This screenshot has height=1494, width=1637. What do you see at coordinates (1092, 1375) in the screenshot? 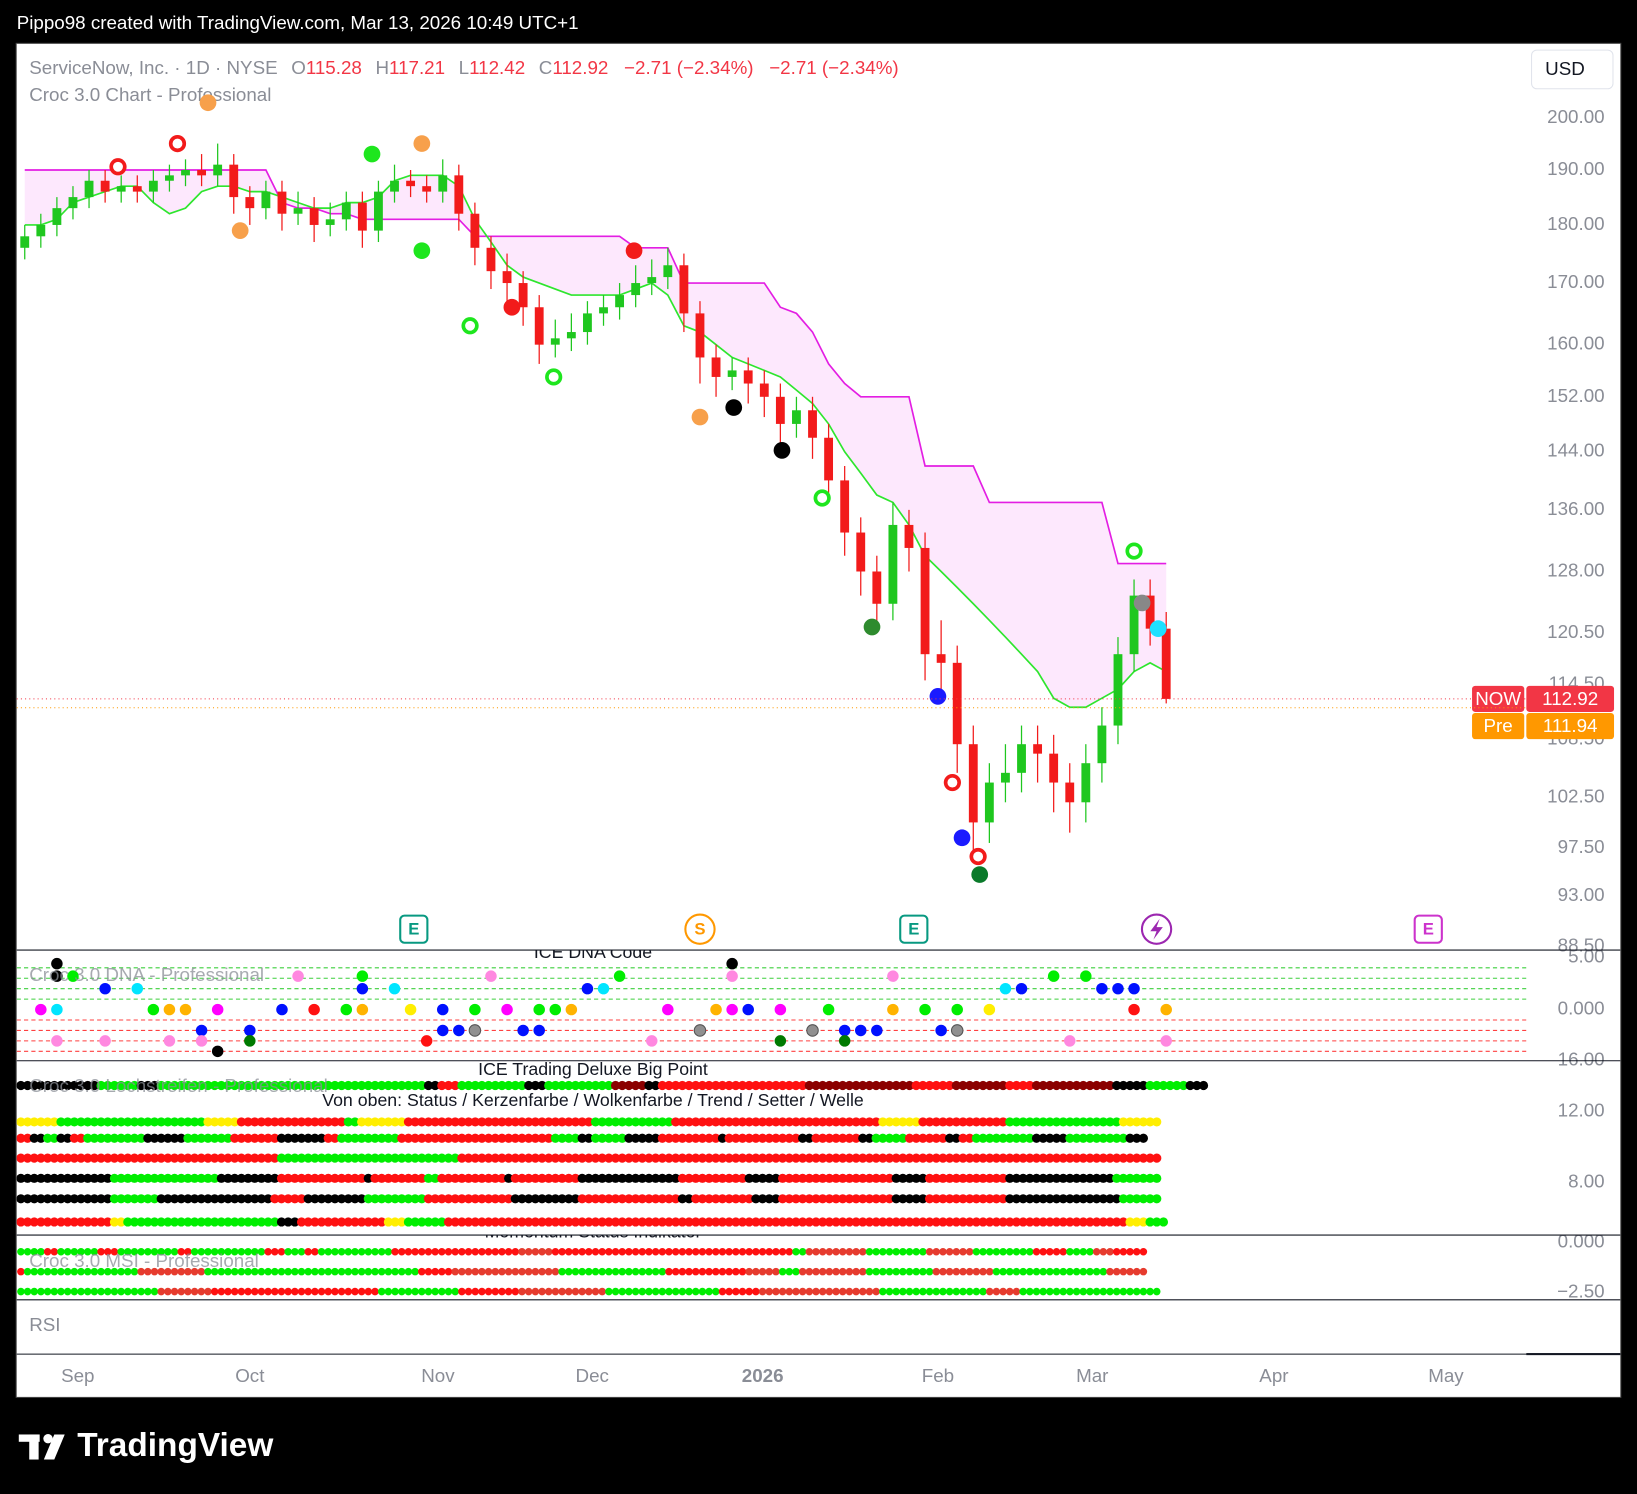
I see `x-tick-label: Mar` at bounding box center [1092, 1375].